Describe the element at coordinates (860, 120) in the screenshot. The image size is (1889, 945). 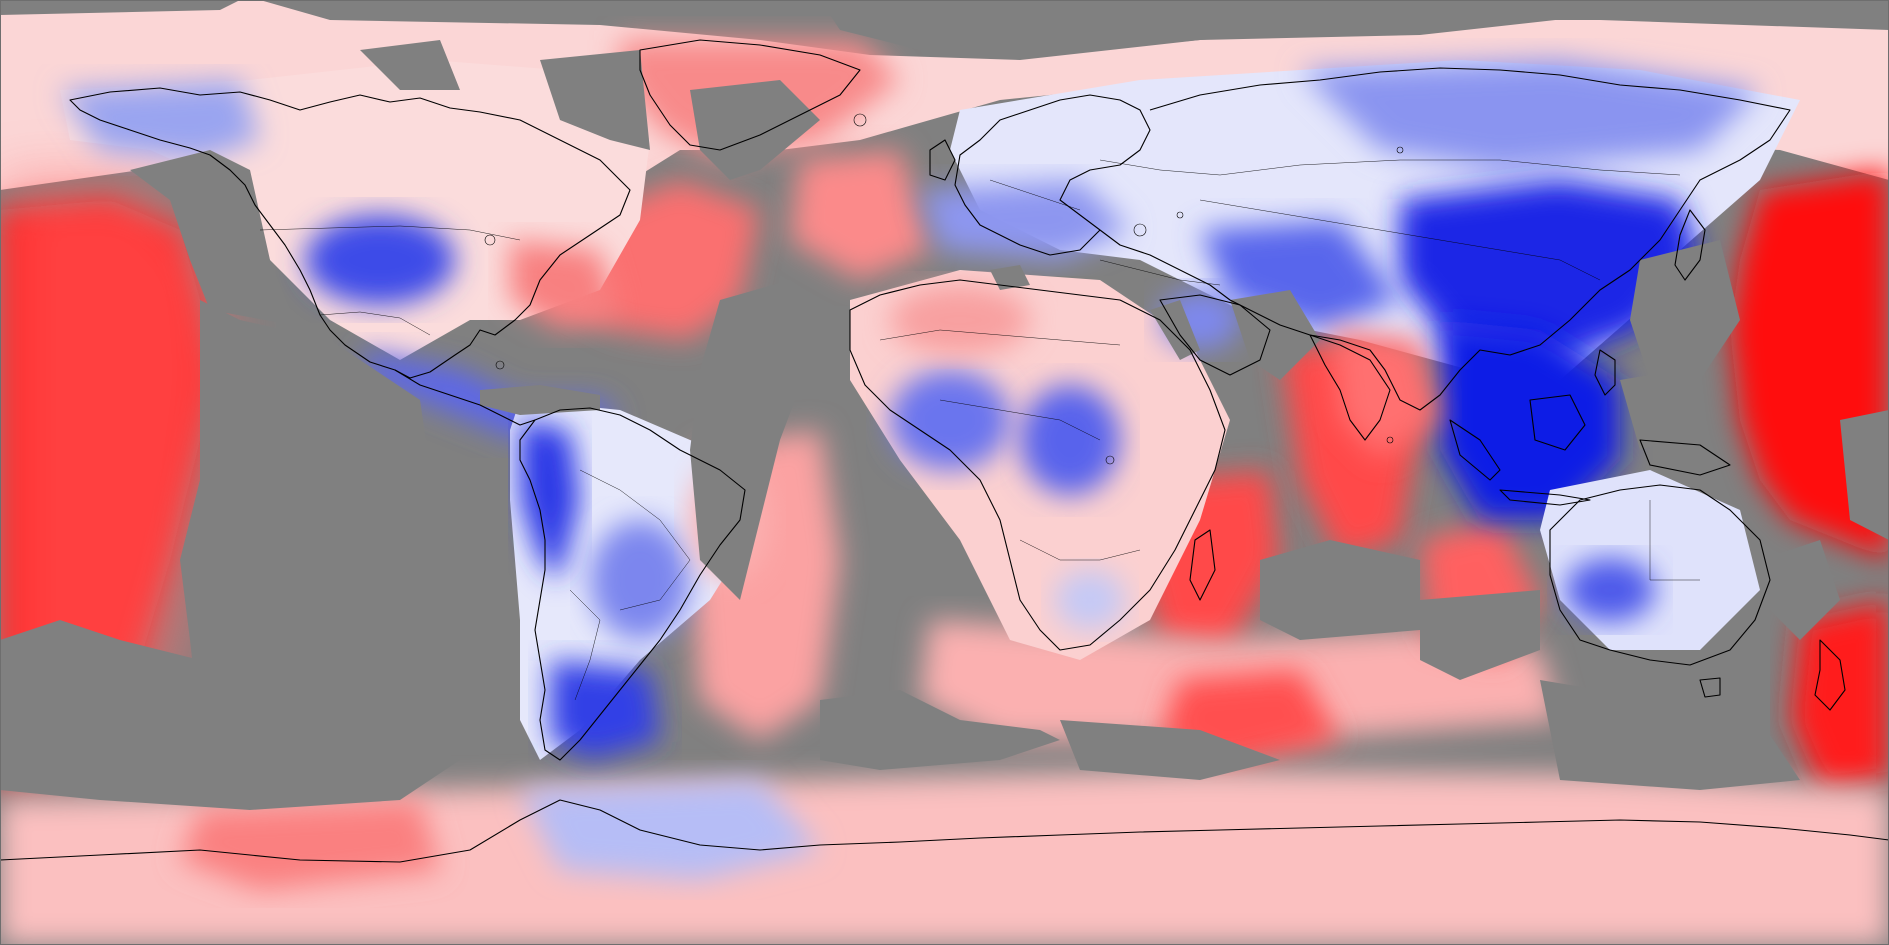
I see `island-iceland` at that location.